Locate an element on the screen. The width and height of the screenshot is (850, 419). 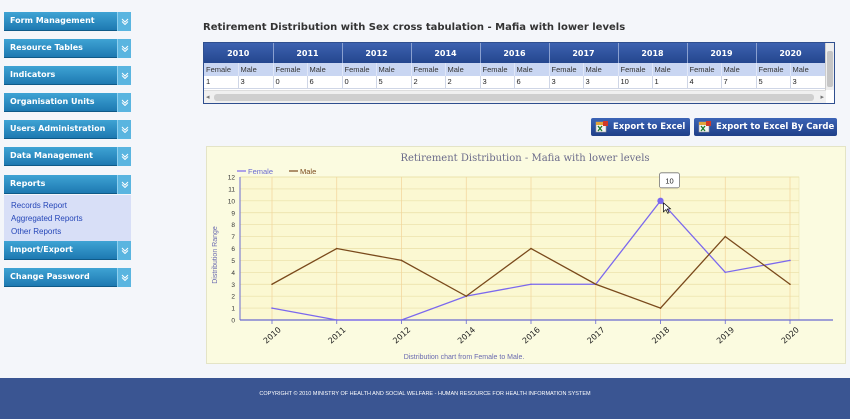
legend-label-male: Male is located at coordinates (308, 171).